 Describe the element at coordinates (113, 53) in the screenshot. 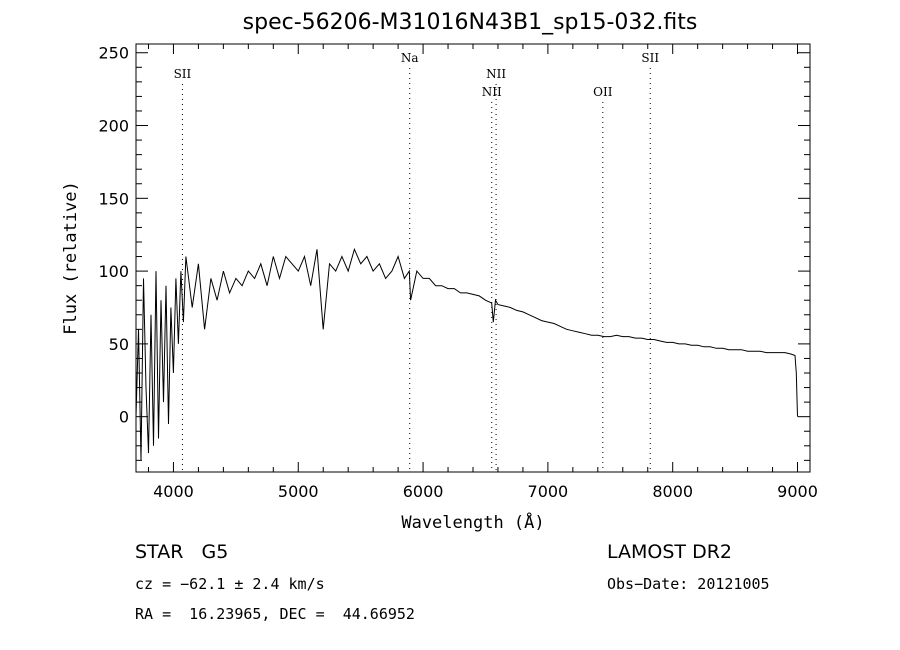

I see `y-tick-label: 250` at that location.